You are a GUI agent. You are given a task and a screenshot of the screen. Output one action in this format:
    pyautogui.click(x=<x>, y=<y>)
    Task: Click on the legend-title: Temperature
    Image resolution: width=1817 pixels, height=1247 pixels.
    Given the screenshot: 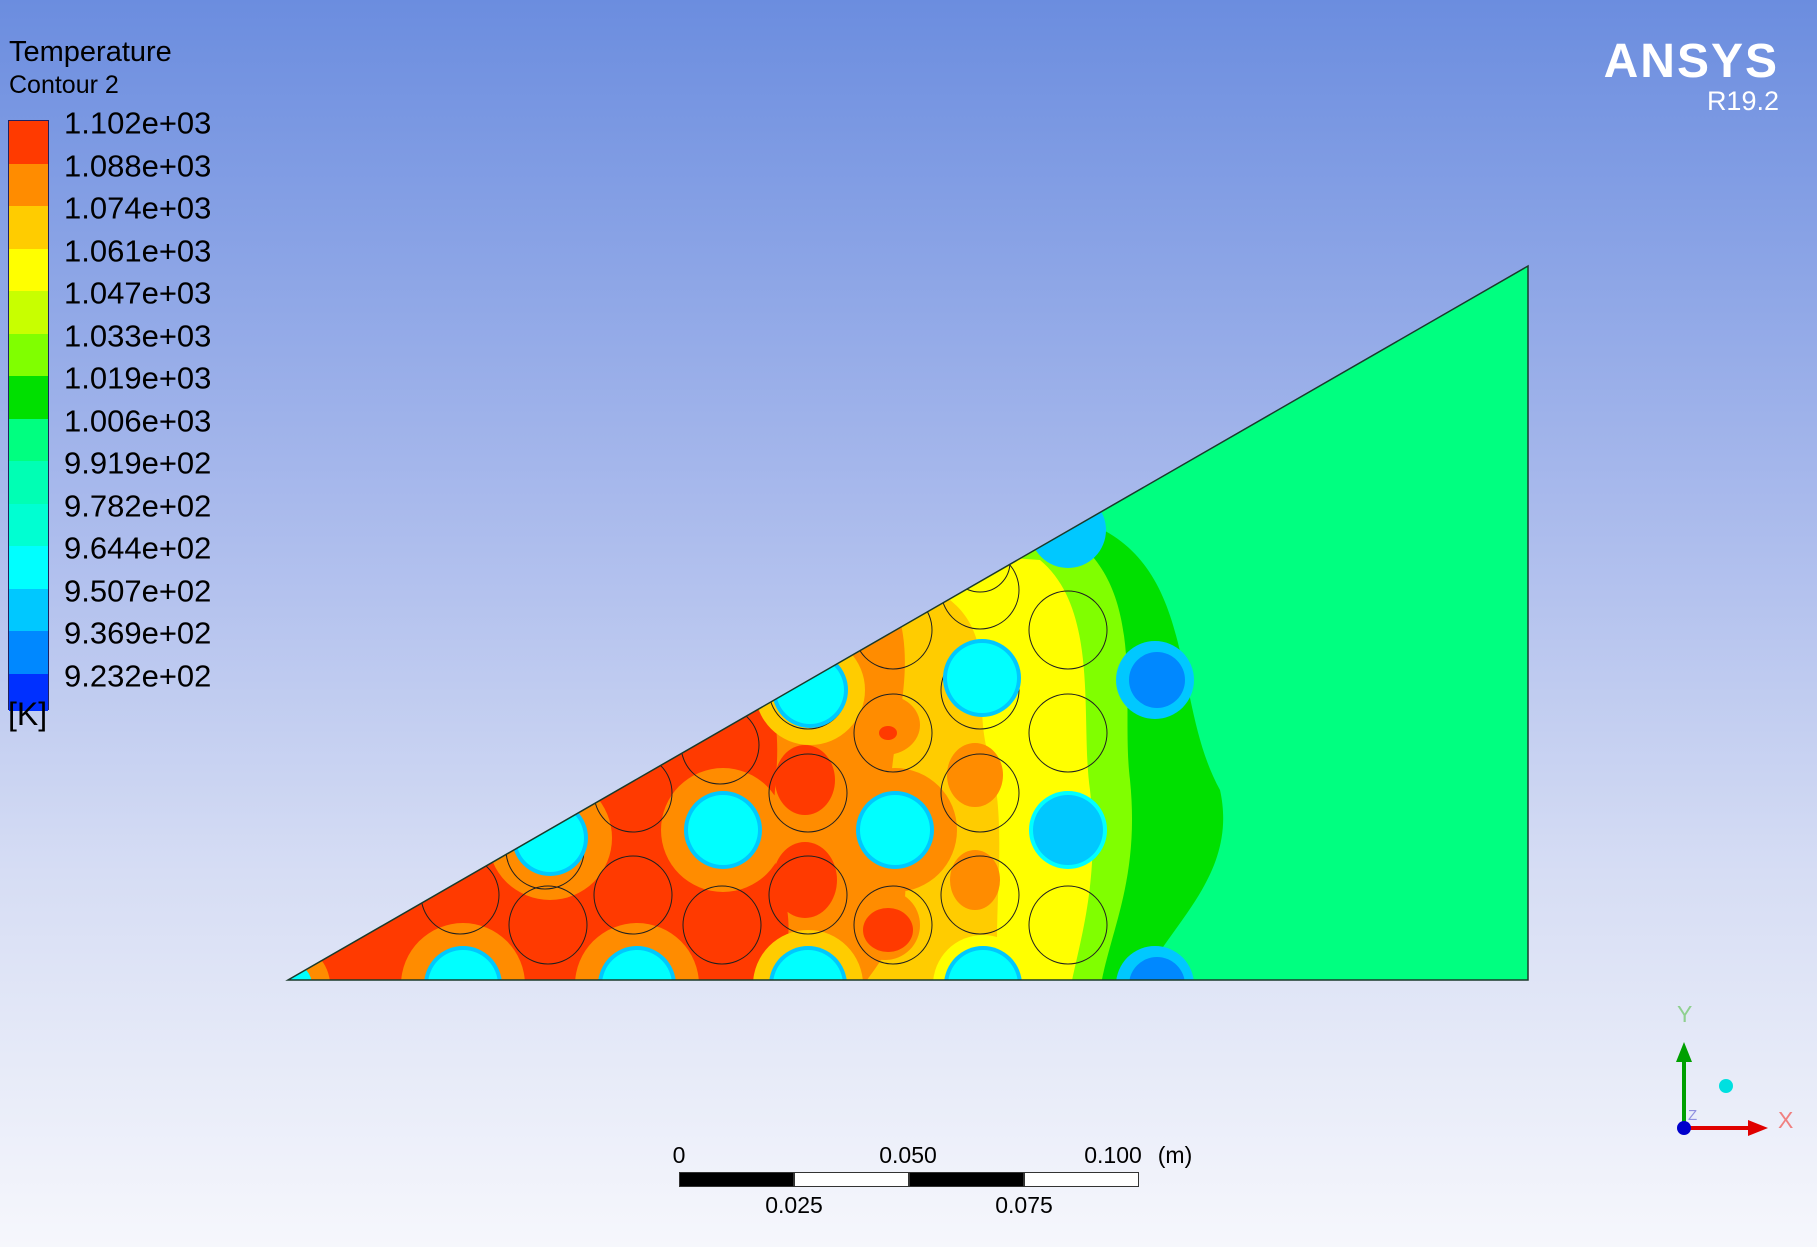 What is the action you would take?
    pyautogui.click(x=90, y=52)
    